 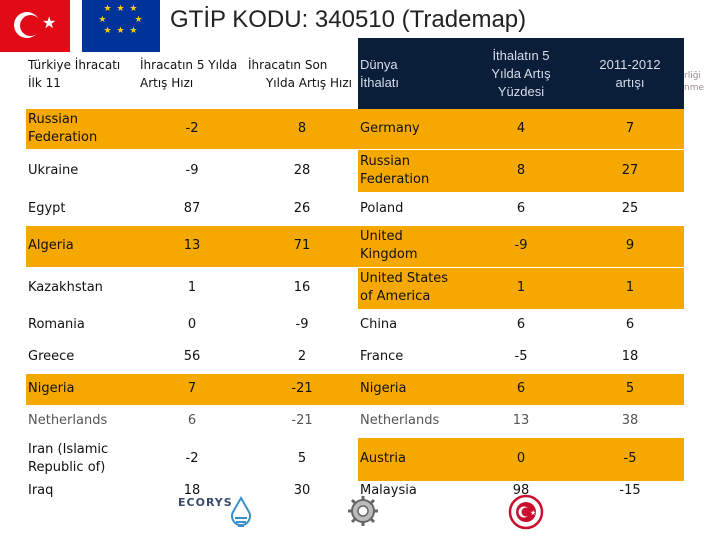 What do you see at coordinates (521, 288) in the screenshot?
I see `import-5yr-value: 1` at bounding box center [521, 288].